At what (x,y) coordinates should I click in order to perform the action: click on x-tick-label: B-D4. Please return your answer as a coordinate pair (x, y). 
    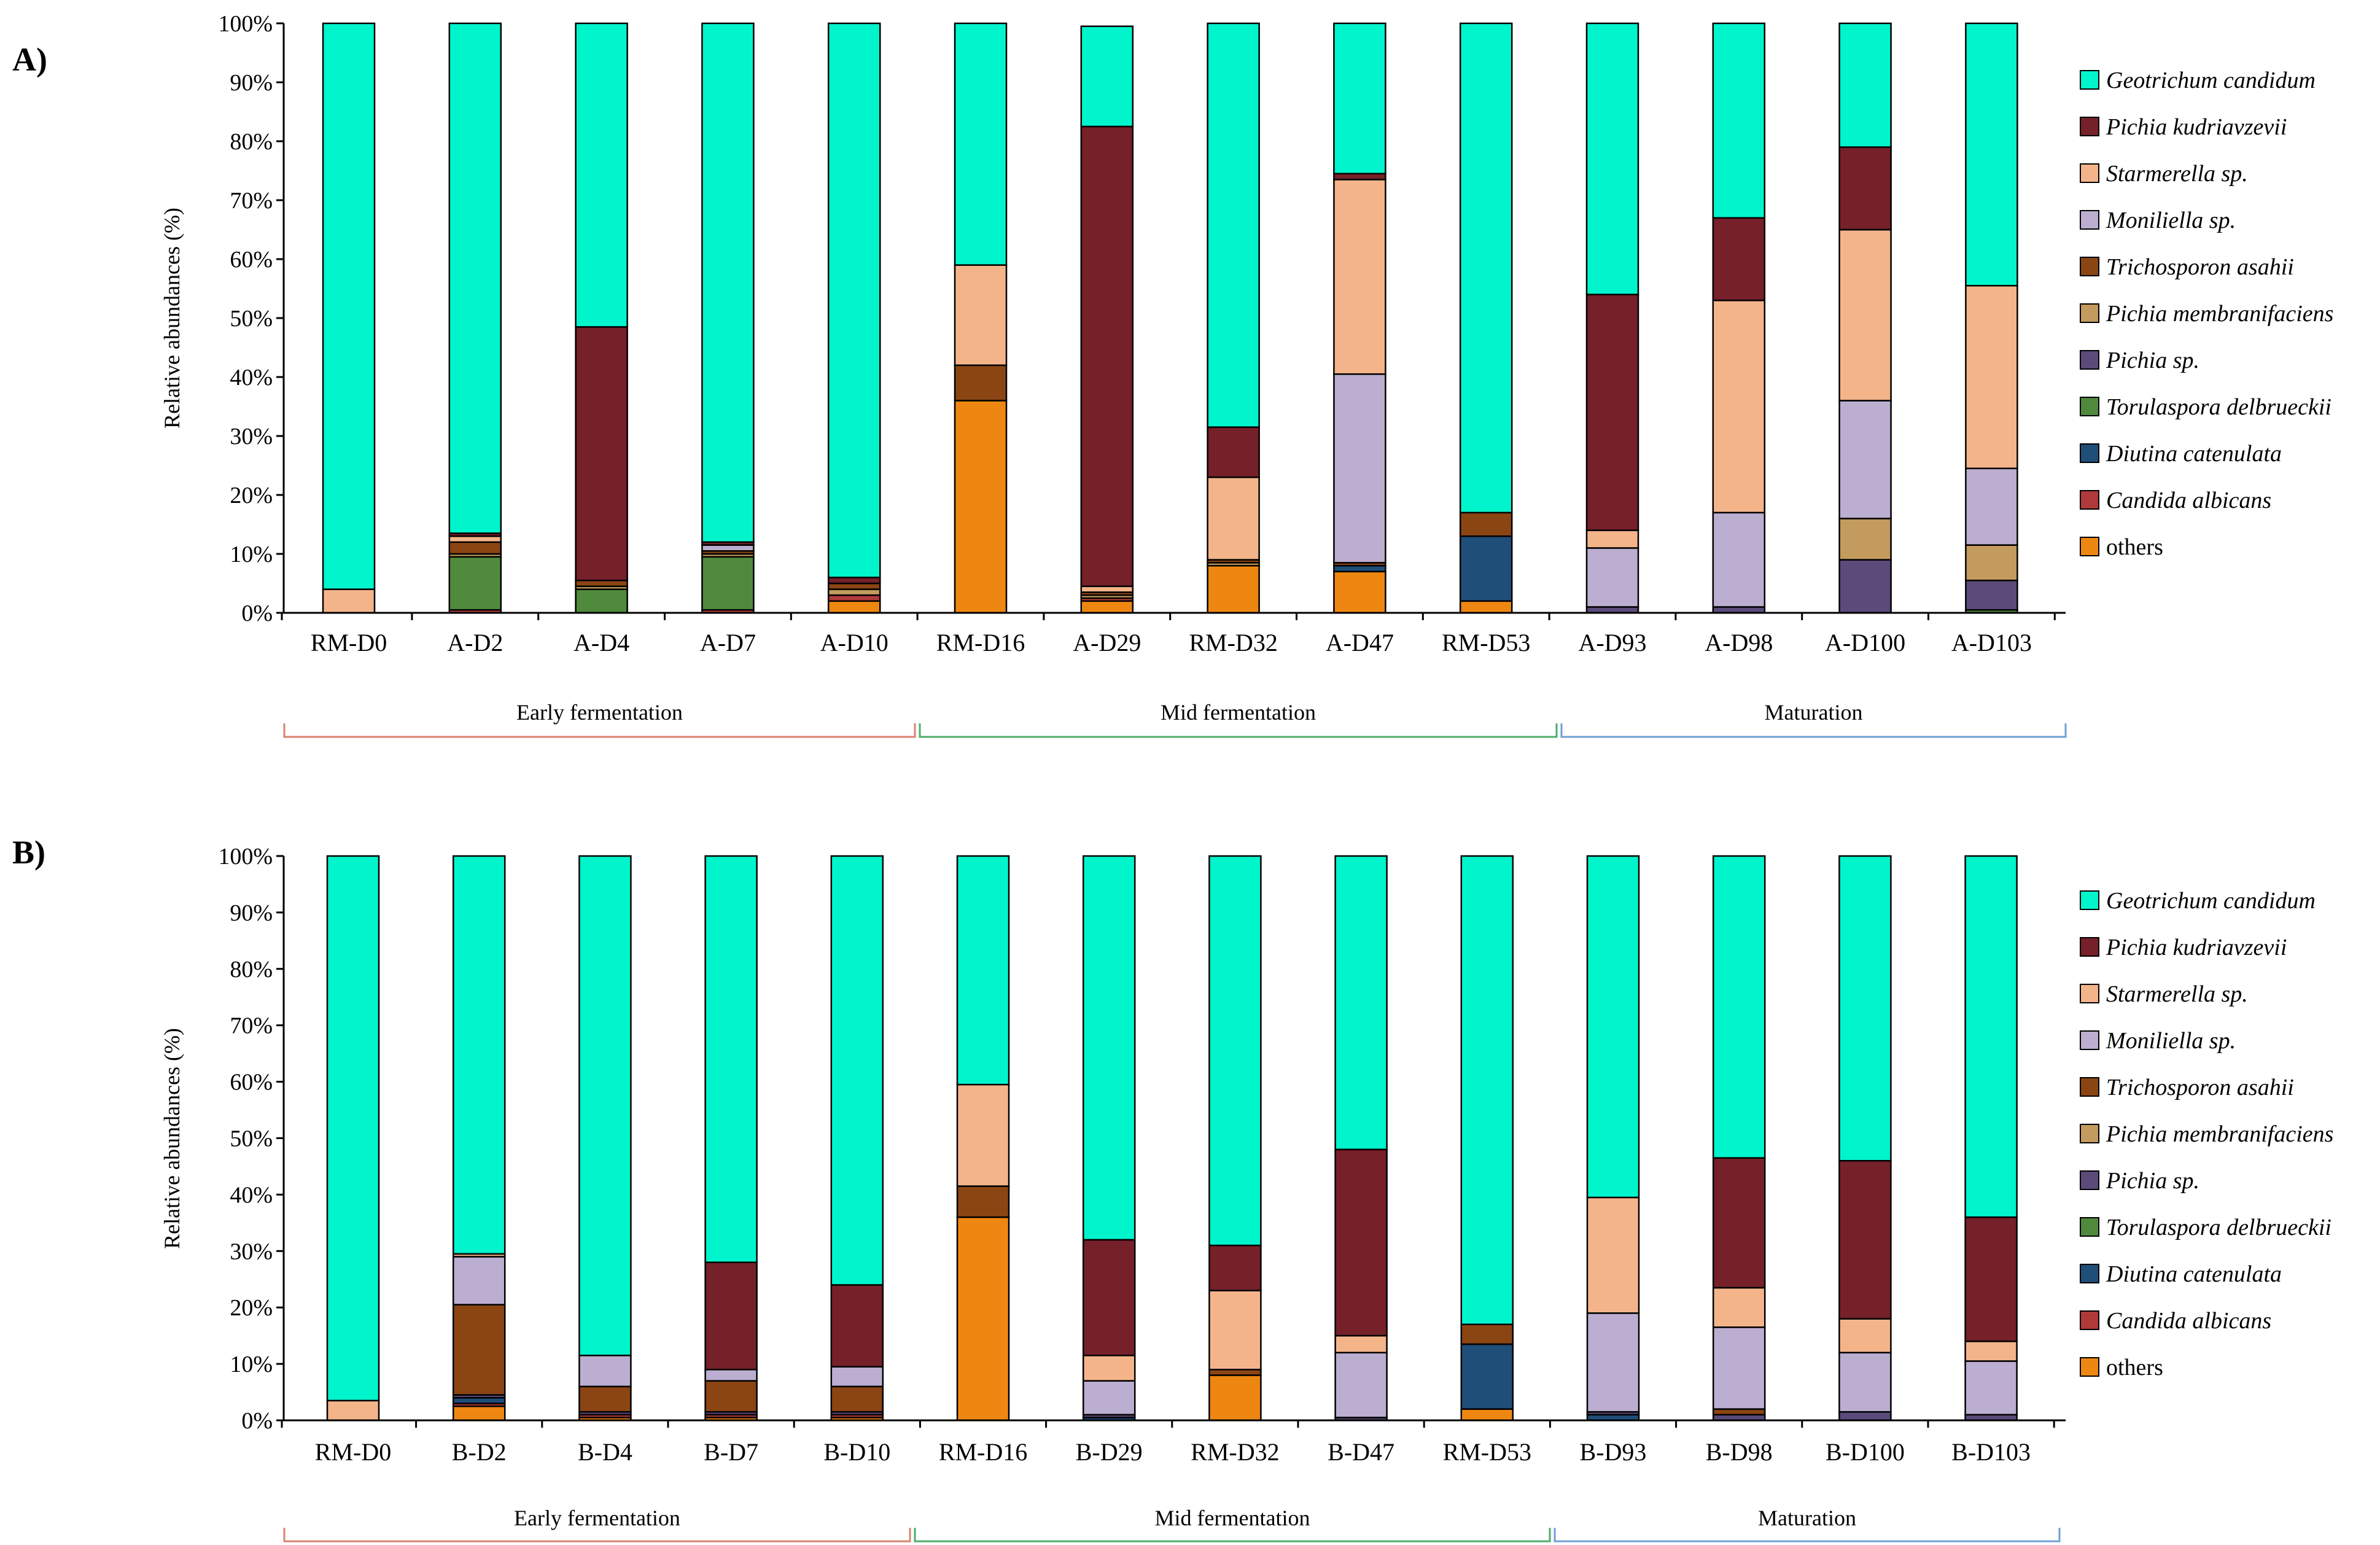
    Looking at the image, I should click on (605, 1452).